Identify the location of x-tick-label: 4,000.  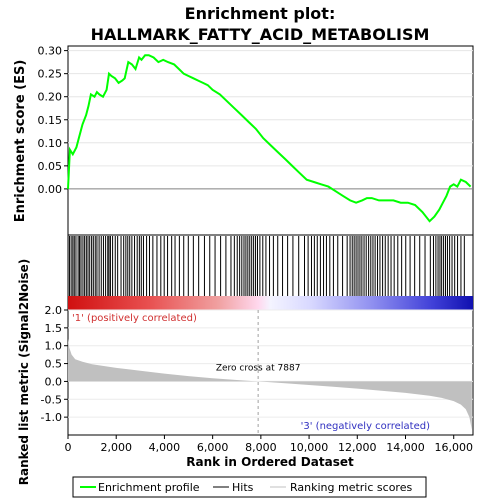
(165, 447).